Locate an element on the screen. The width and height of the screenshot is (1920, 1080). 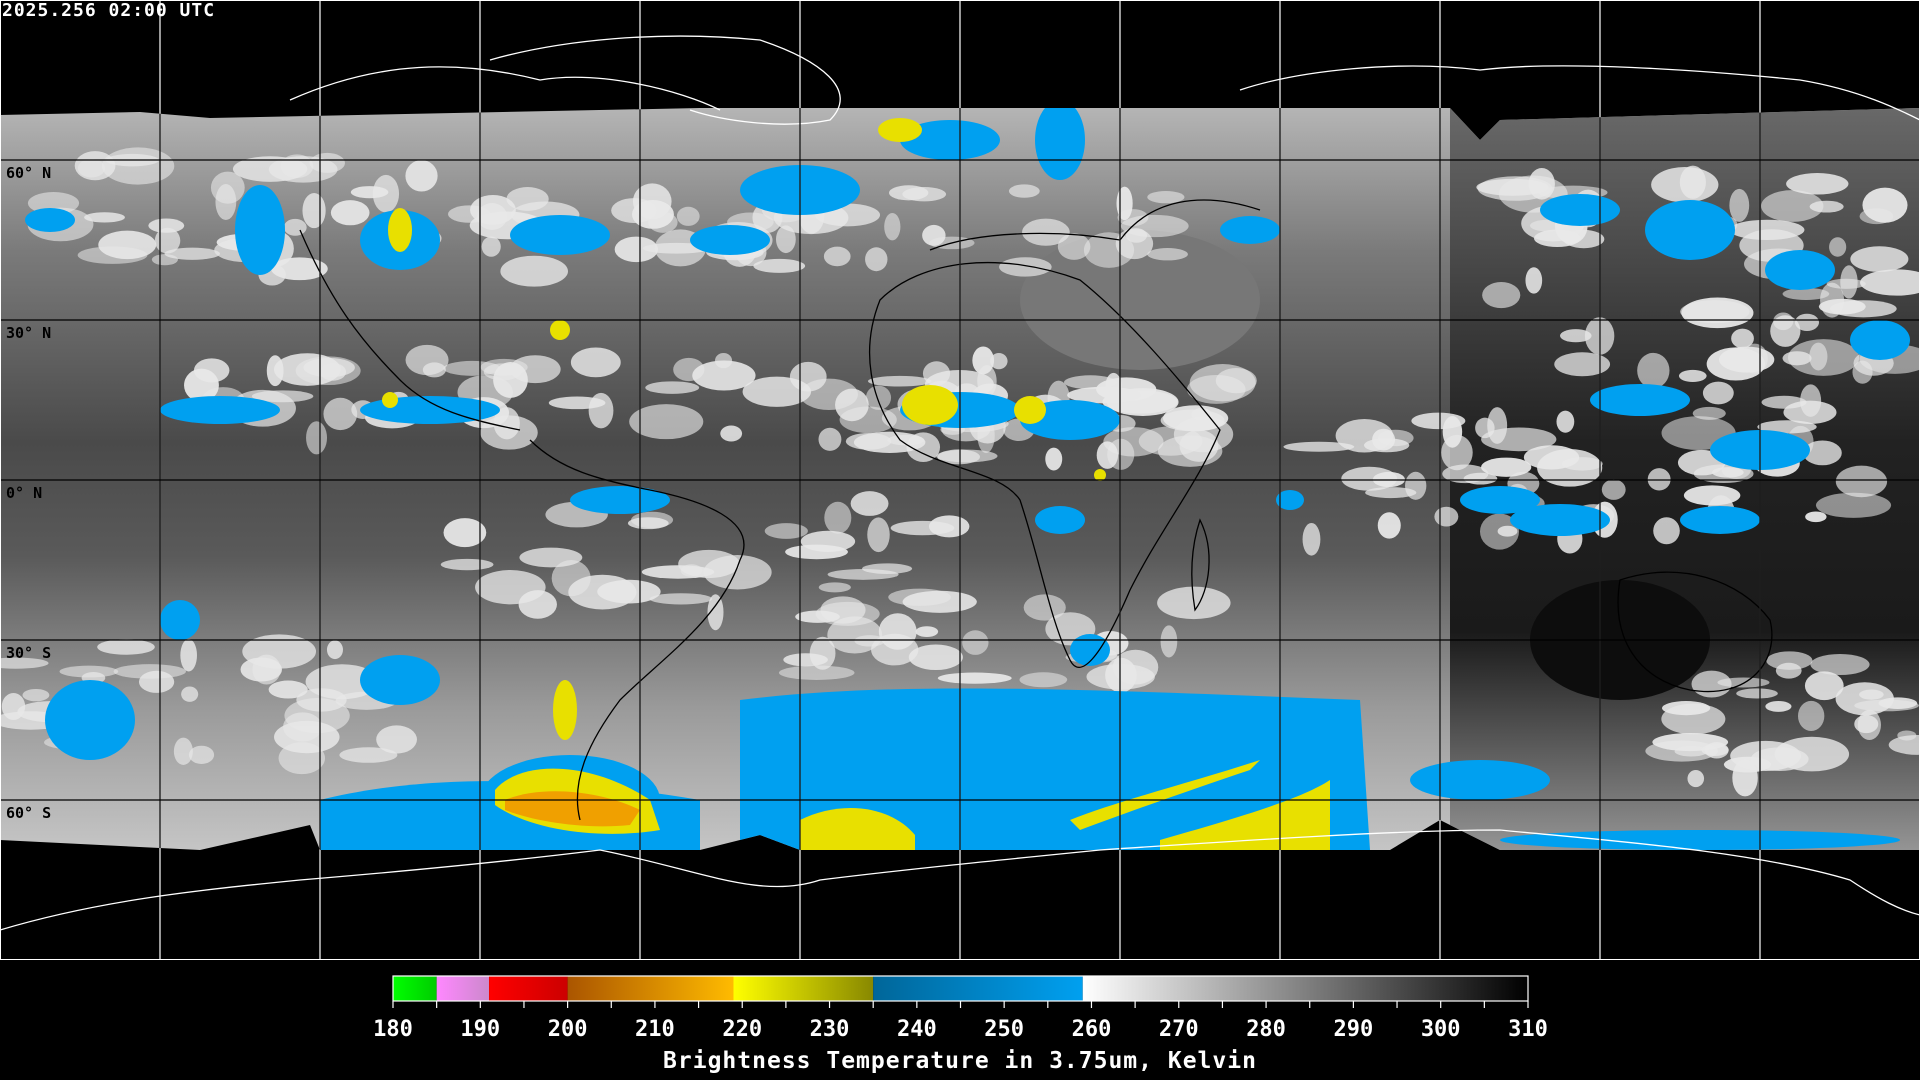
lat-label-30n: 30° N is located at coordinates (29, 333).